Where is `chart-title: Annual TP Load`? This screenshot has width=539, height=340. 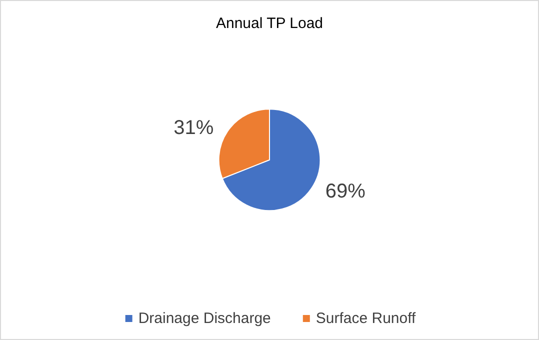 chart-title: Annual TP Load is located at coordinates (270, 23).